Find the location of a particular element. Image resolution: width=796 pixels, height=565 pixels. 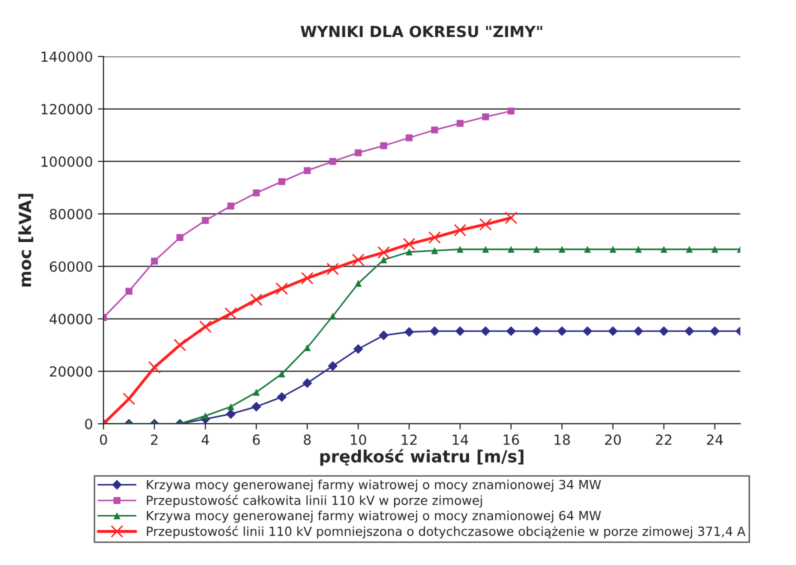

x-tick-label: 14 is located at coordinates (460, 439).